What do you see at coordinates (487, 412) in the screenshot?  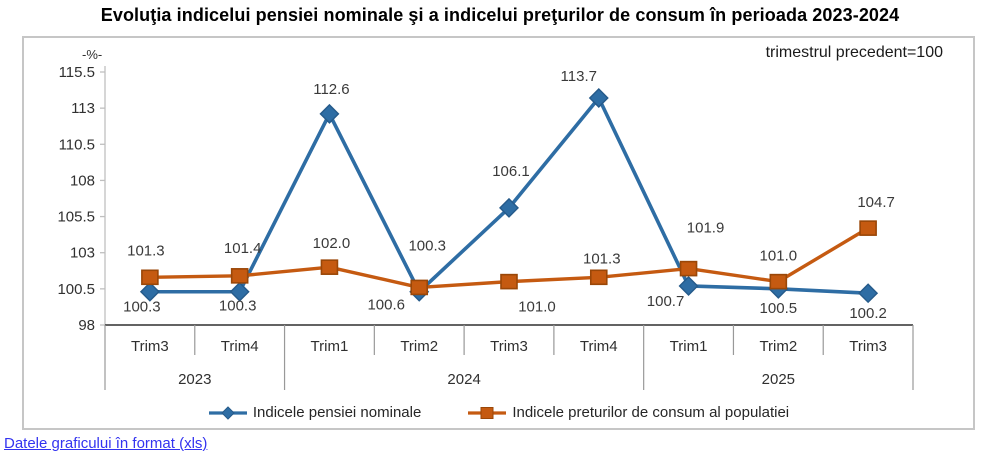 I see `cpi-line-square-icon` at bounding box center [487, 412].